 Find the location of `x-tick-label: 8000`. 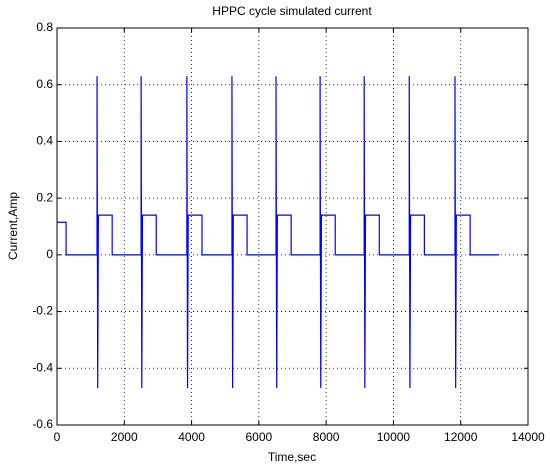

x-tick-label: 8000 is located at coordinates (326, 437).